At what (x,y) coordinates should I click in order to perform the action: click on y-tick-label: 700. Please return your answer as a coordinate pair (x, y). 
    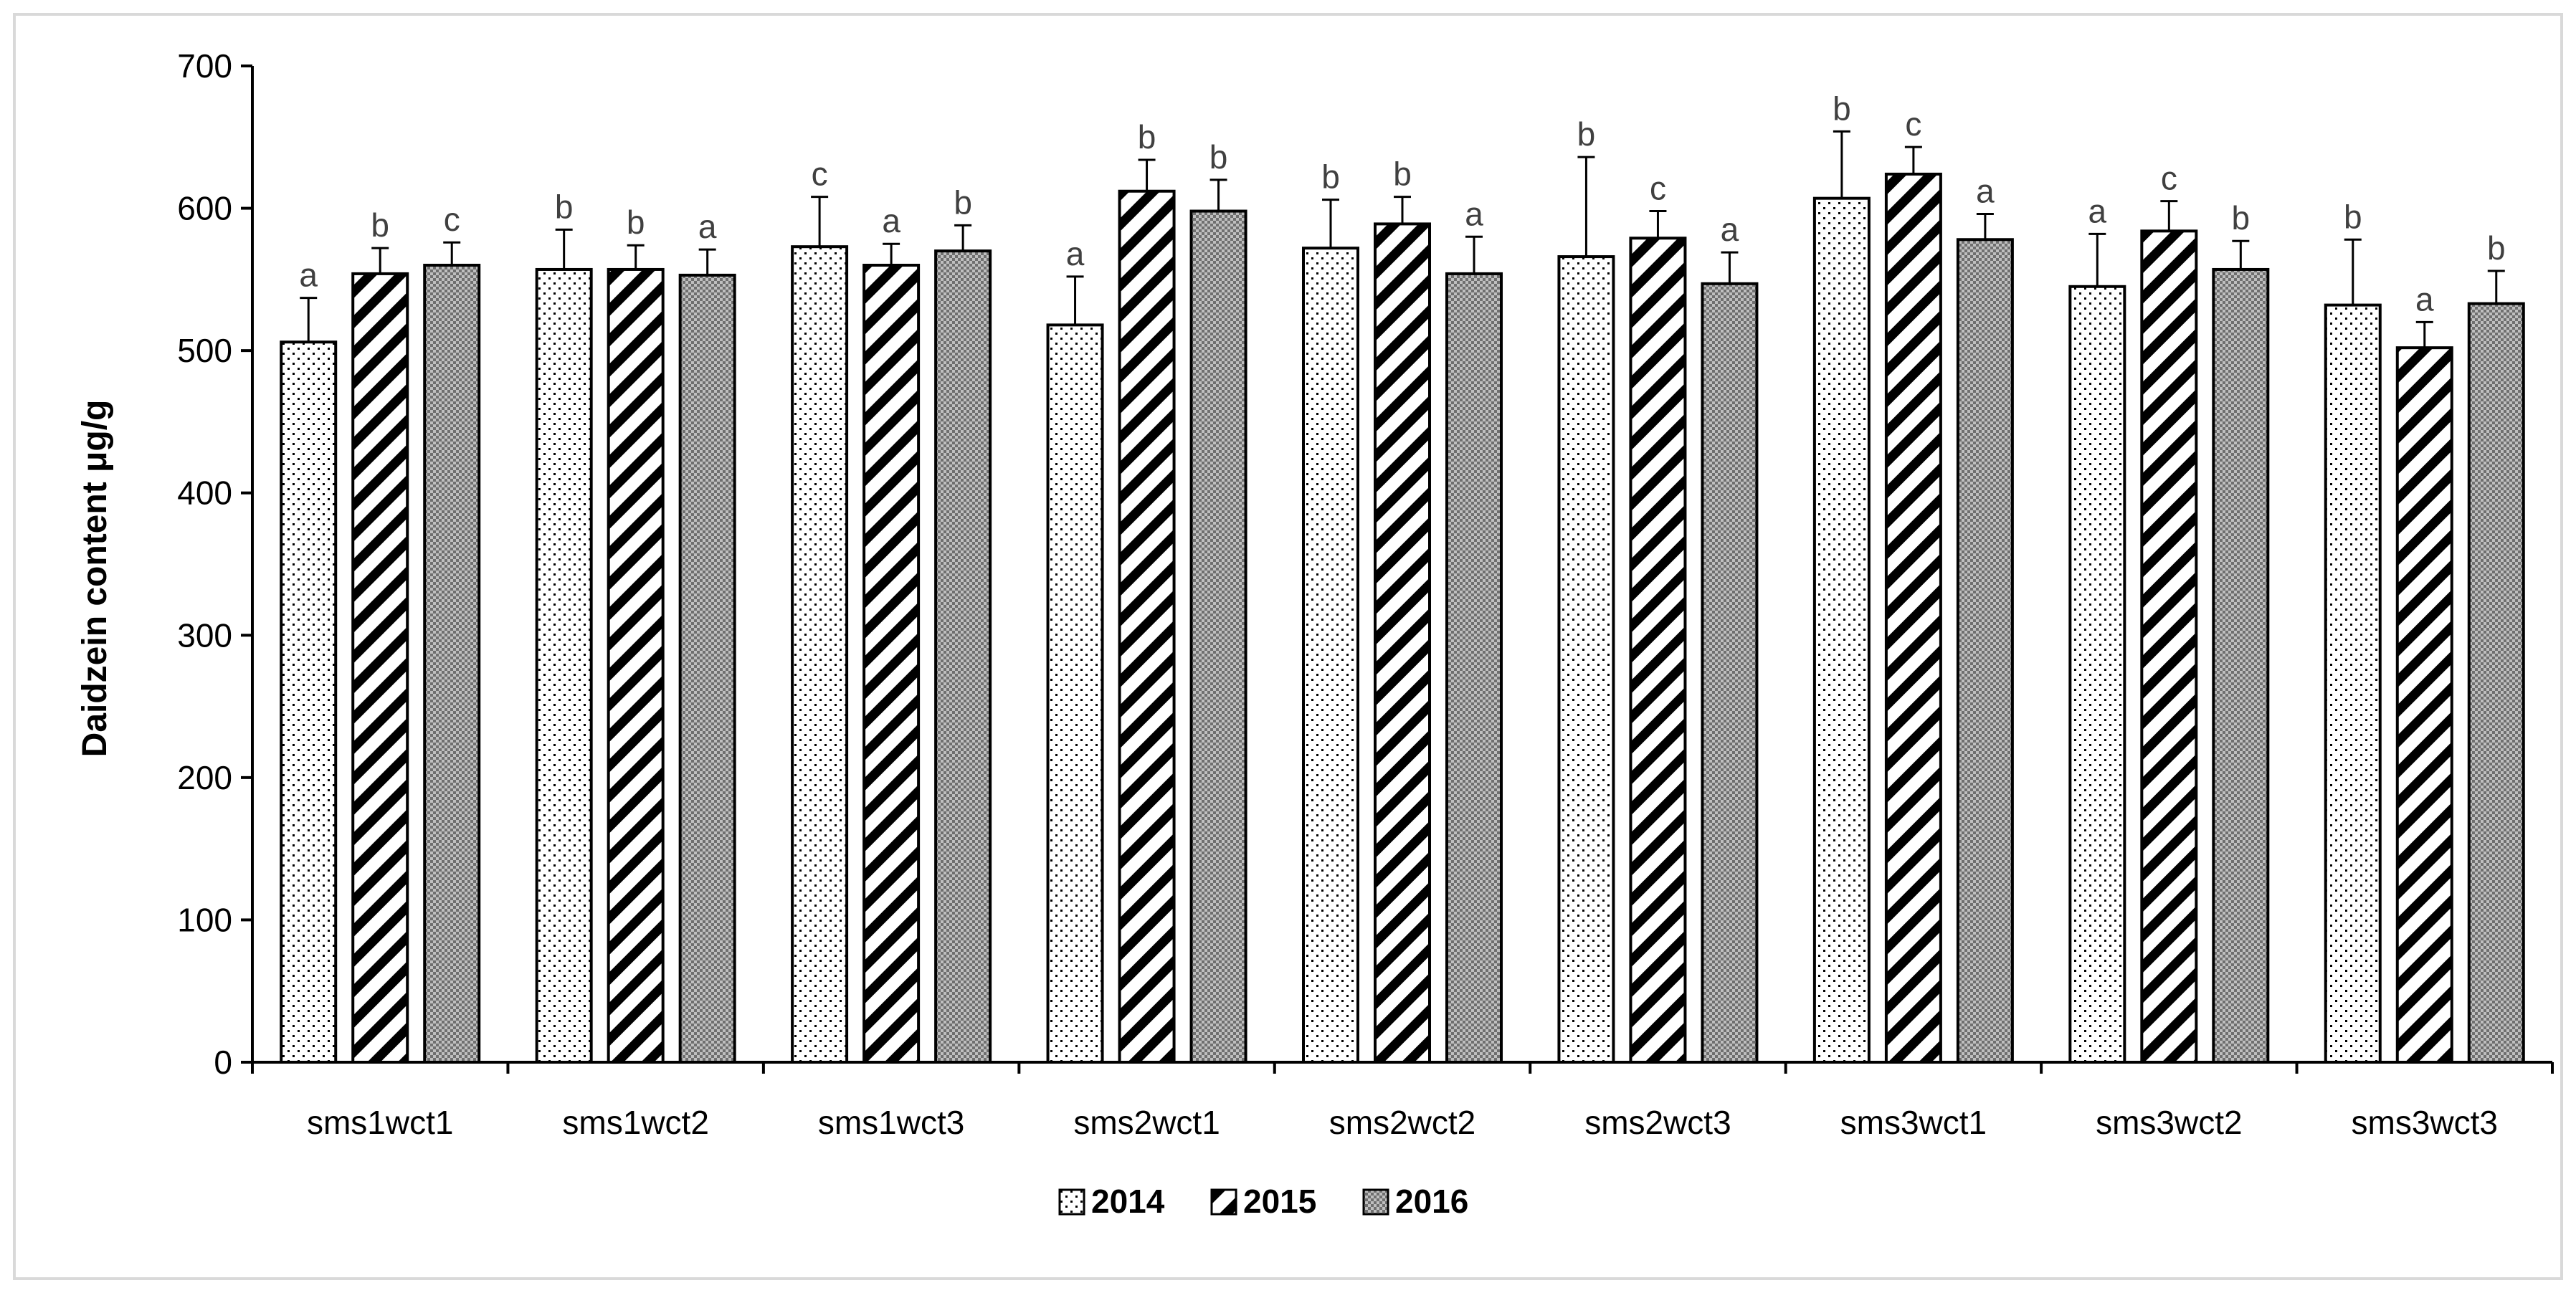
    Looking at the image, I should click on (205, 66).